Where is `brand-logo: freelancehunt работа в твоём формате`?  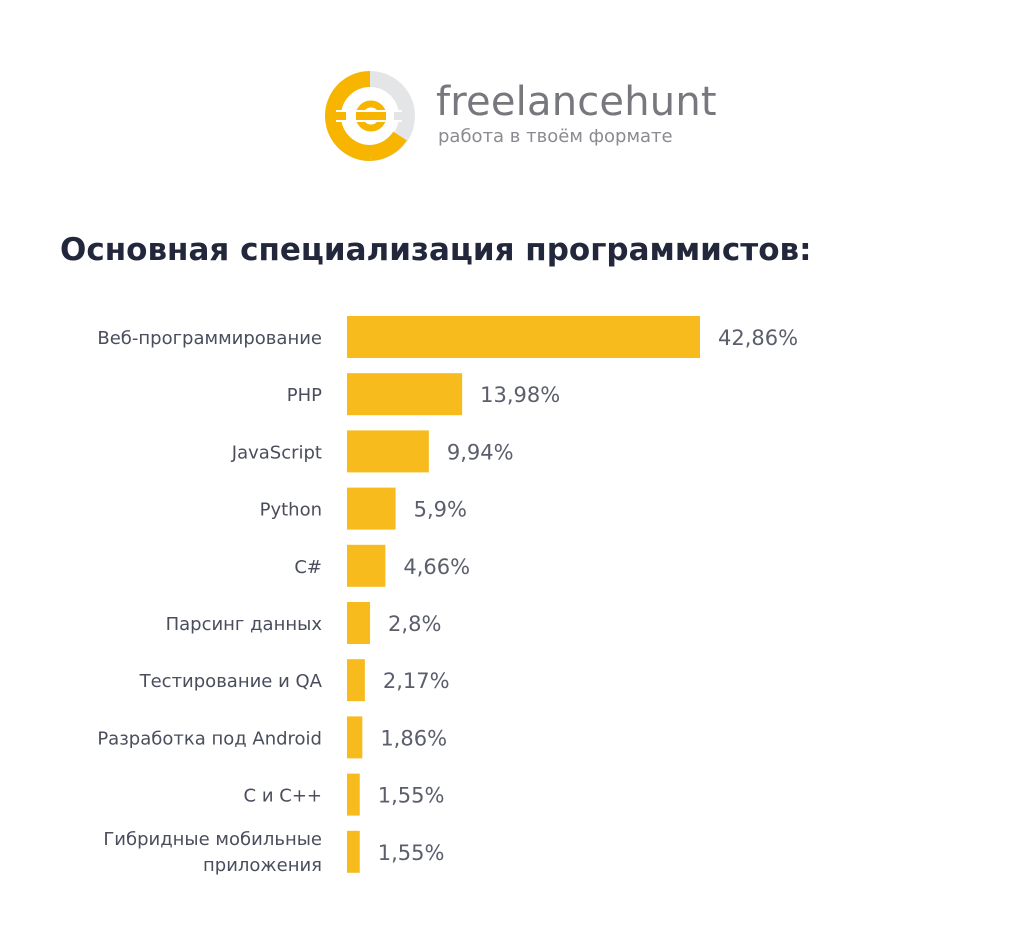
brand-logo: freelancehunt работа в твоём формате is located at coordinates (522, 118).